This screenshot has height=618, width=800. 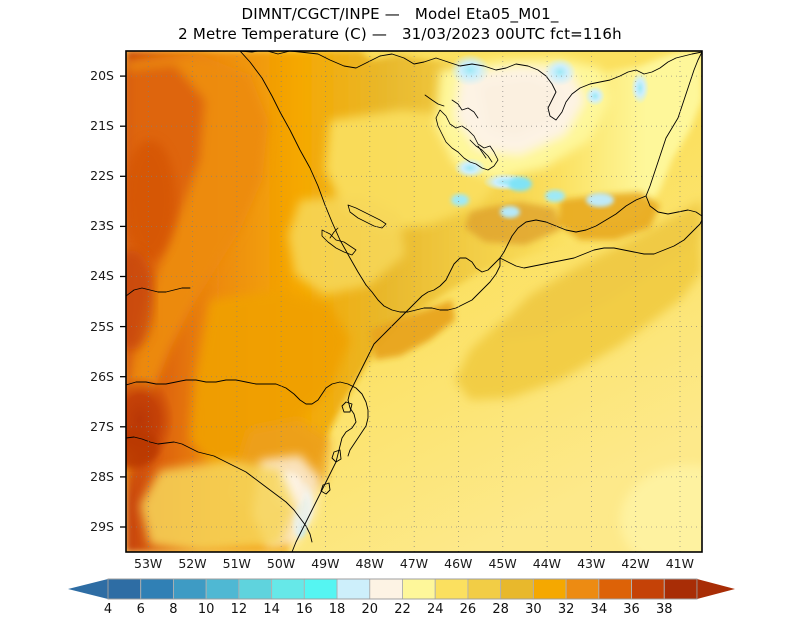 I want to click on colorbar-swatches, so click(x=402, y=589).